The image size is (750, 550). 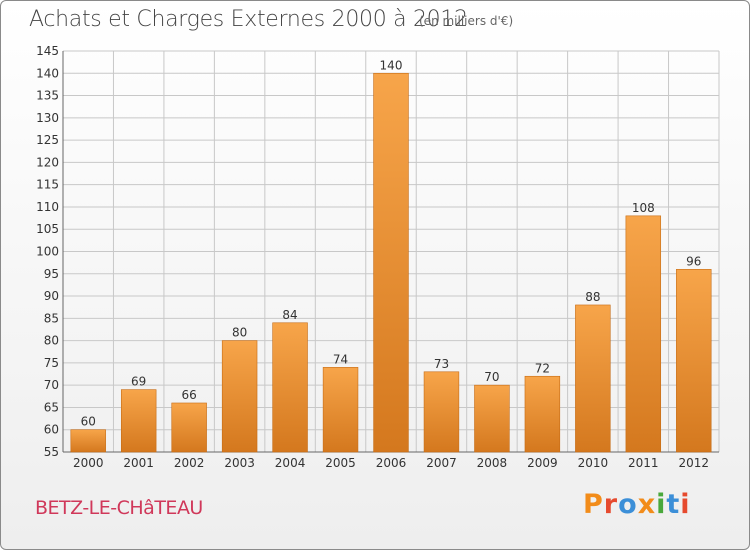 What do you see at coordinates (391, 463) in the screenshot?
I see `x-tick-label: 2006` at bounding box center [391, 463].